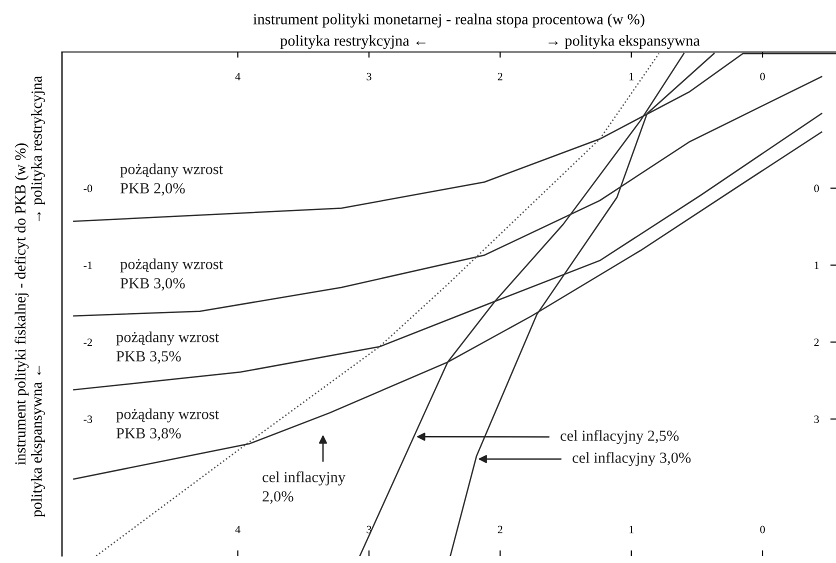 The height and width of the screenshot is (563, 836). What do you see at coordinates (816, 265) in the screenshot?
I see `y2-tick-label: 1` at bounding box center [816, 265].